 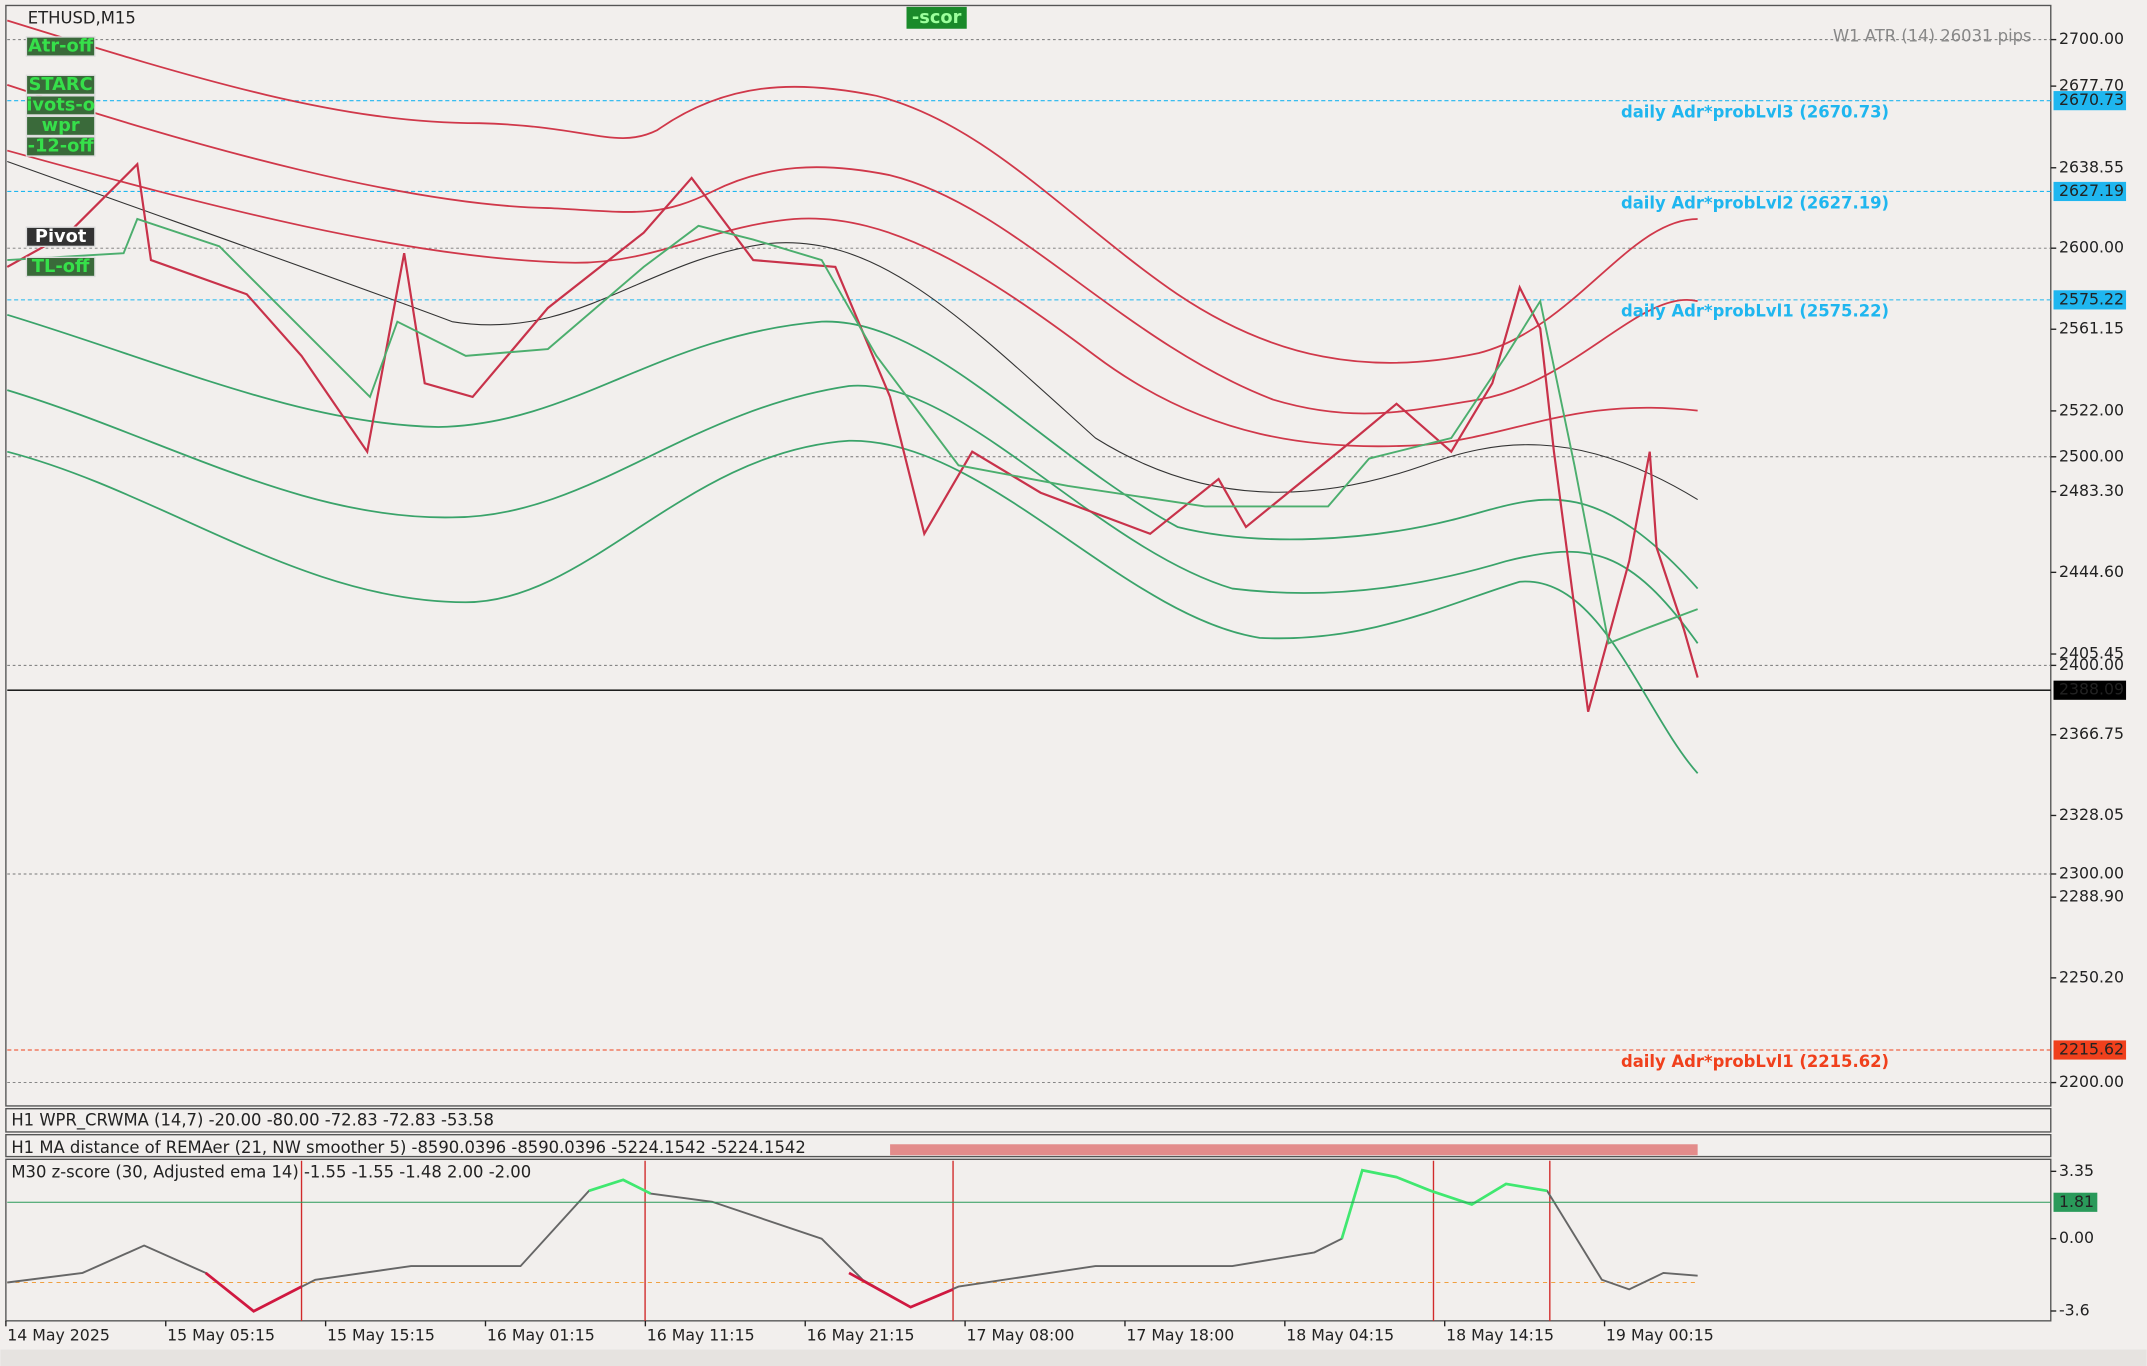 I want to click on time-label: 16 May 01:15, so click(x=541, y=1334).